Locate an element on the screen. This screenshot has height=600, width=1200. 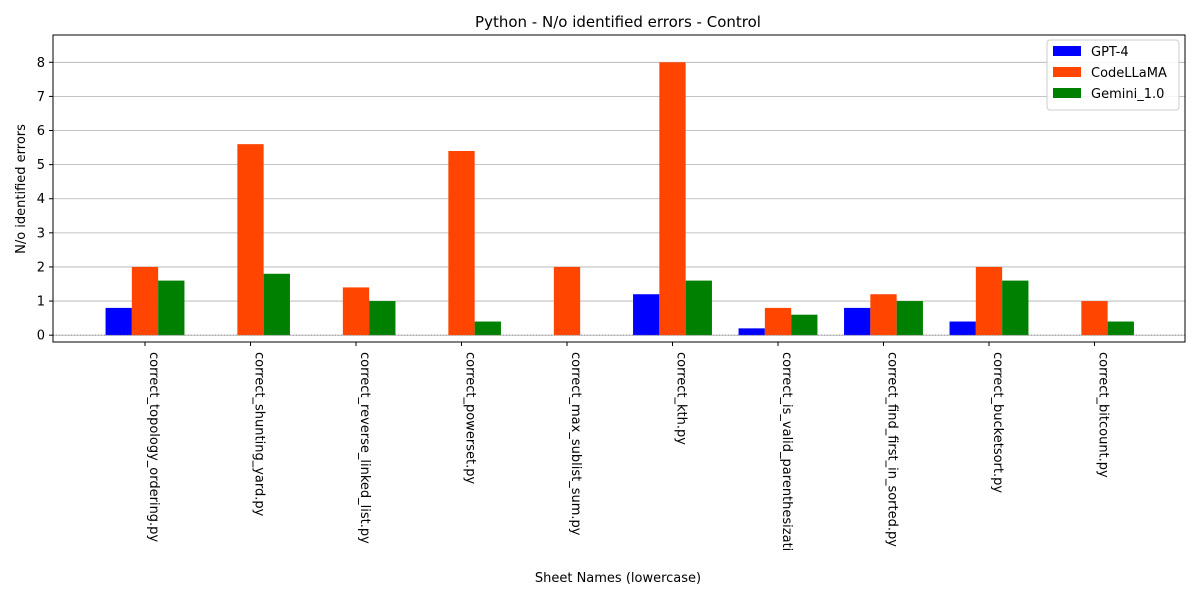
y-tick-label: 0 is located at coordinates (41, 336).